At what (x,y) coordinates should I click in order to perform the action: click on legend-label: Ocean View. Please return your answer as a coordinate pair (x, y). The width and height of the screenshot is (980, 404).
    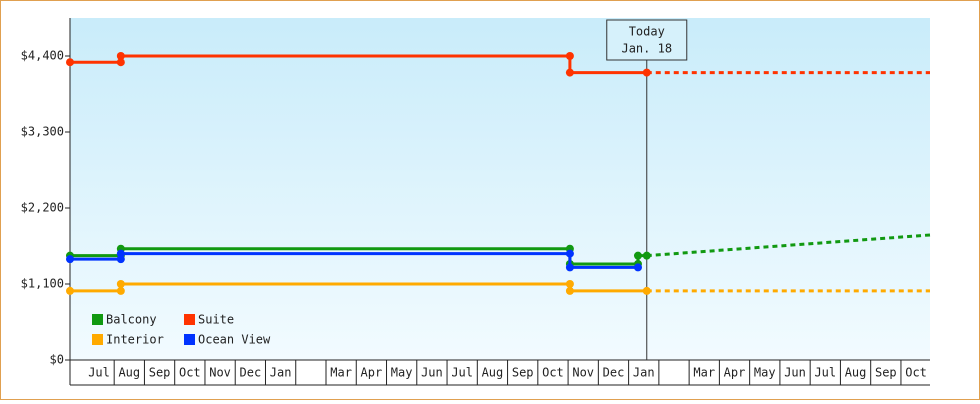
    Looking at the image, I should click on (234, 340).